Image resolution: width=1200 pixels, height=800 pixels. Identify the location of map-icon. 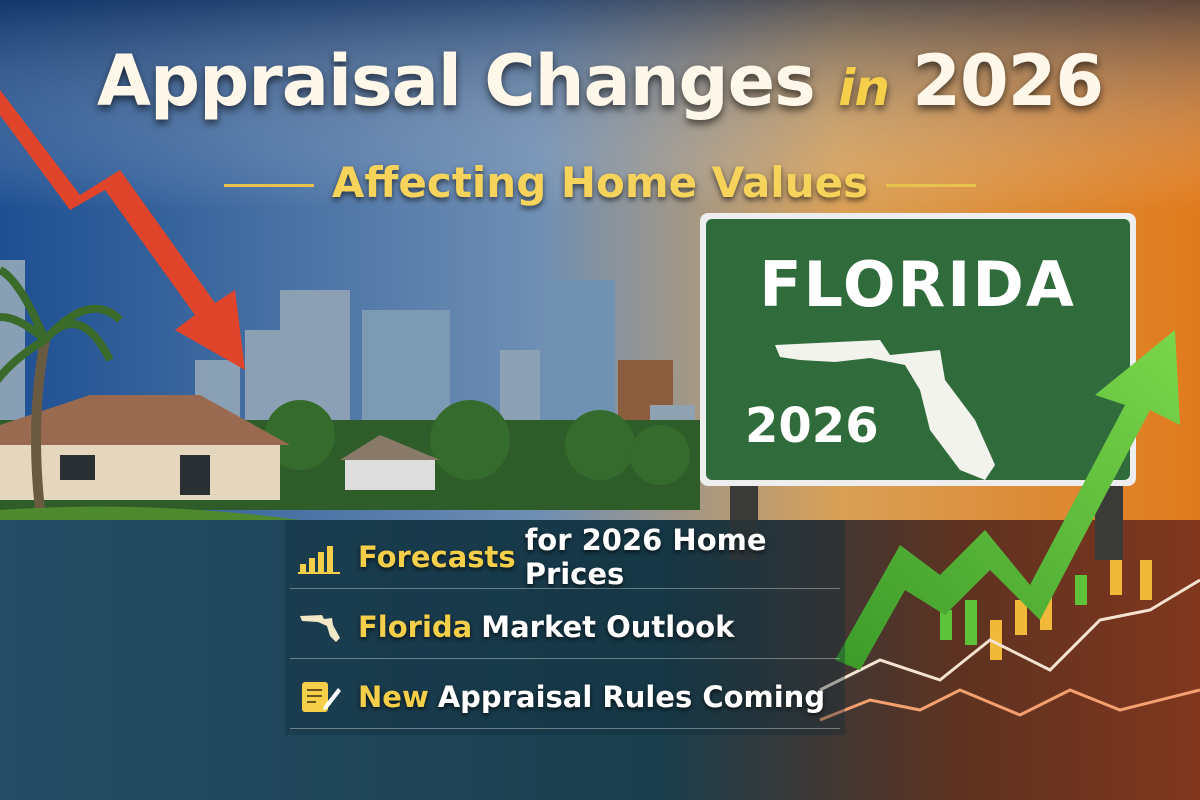
(320, 628).